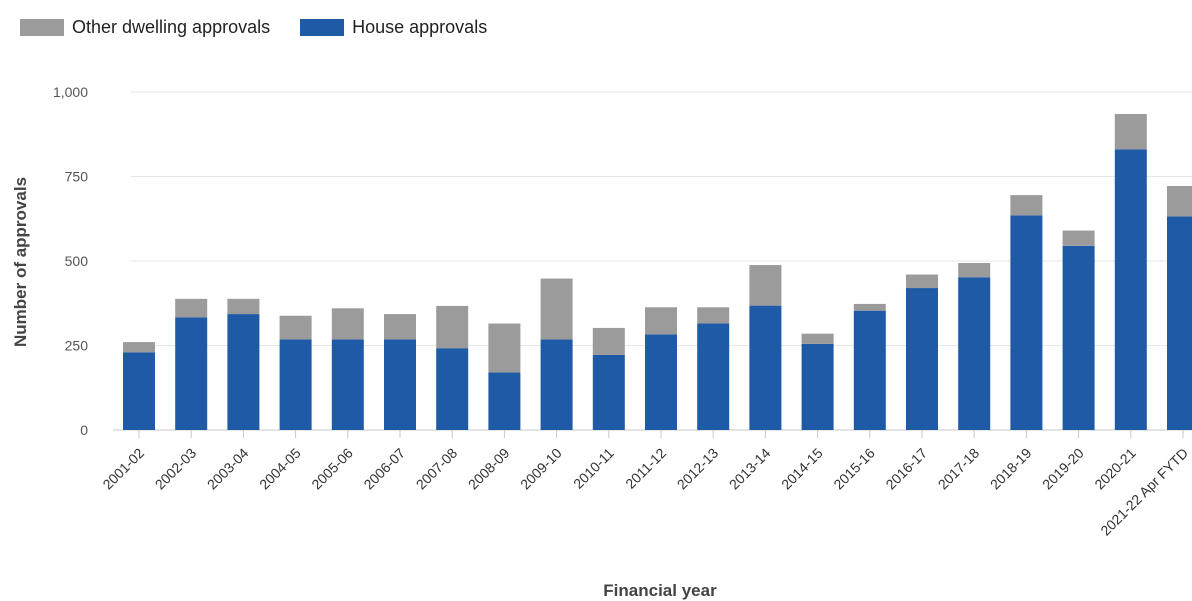 This screenshot has width=1192, height=601. What do you see at coordinates (660, 590) in the screenshot?
I see `x-axis-title: Financial year` at bounding box center [660, 590].